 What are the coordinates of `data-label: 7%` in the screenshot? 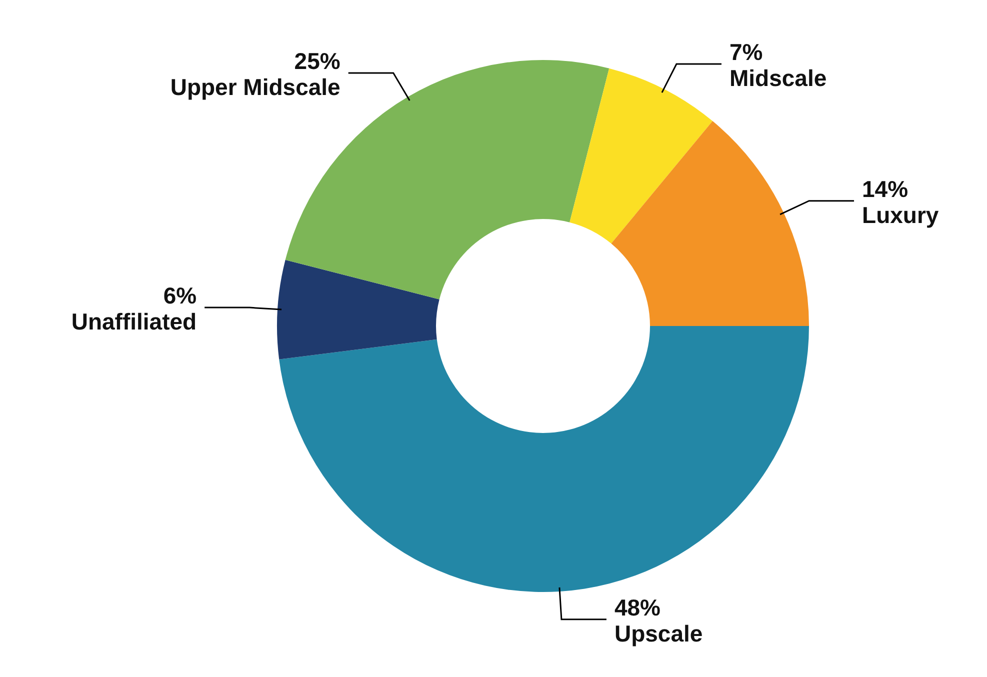 It's located at (746, 52).